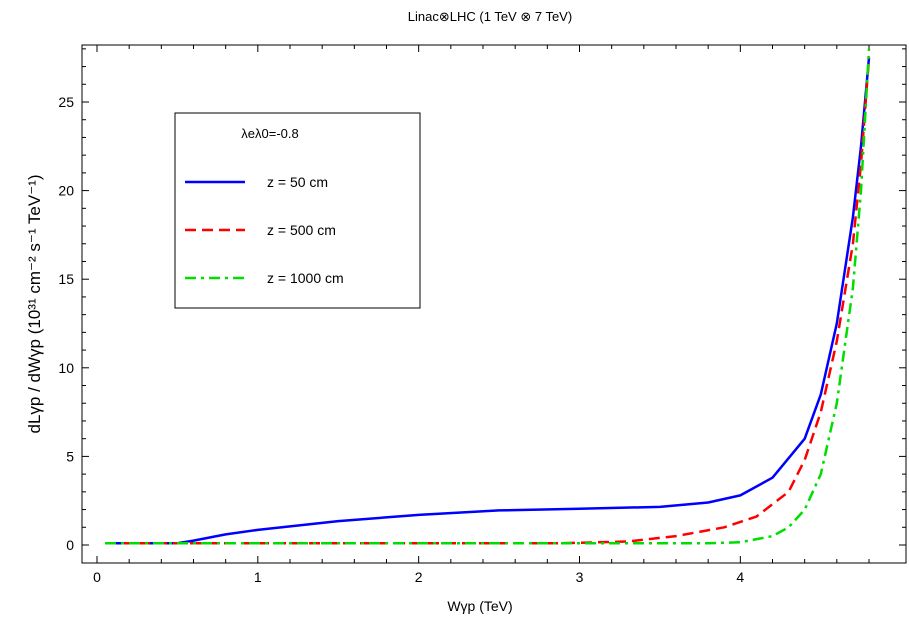  What do you see at coordinates (419, 577) in the screenshot?
I see `x-tick-label: 2` at bounding box center [419, 577].